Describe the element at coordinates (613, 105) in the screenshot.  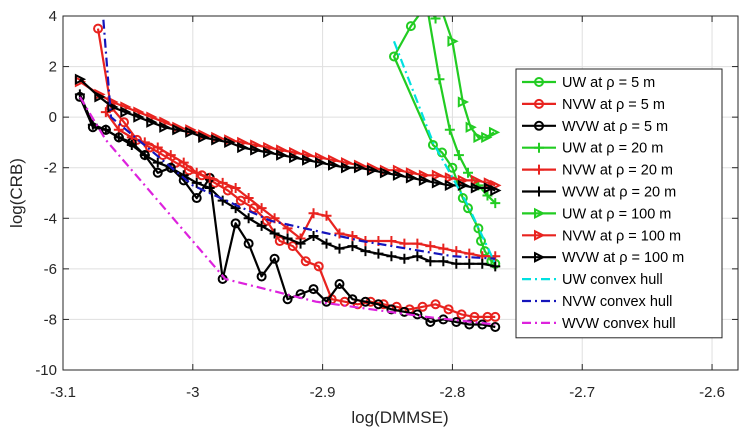
I see `legend-label: NVW at ρ = 5 m` at that location.